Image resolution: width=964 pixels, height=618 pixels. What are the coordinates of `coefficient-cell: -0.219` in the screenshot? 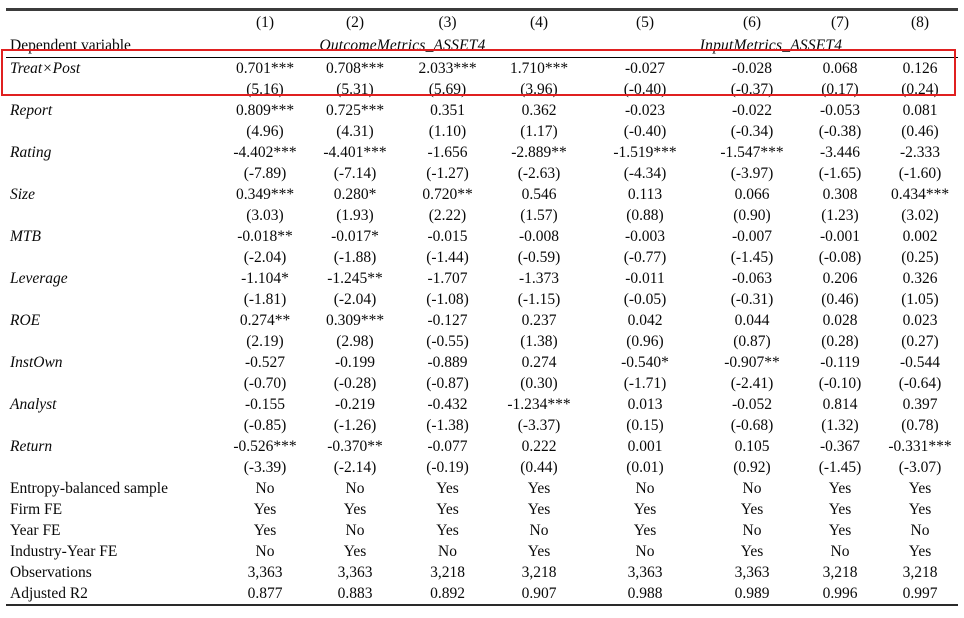 It's located at (355, 404).